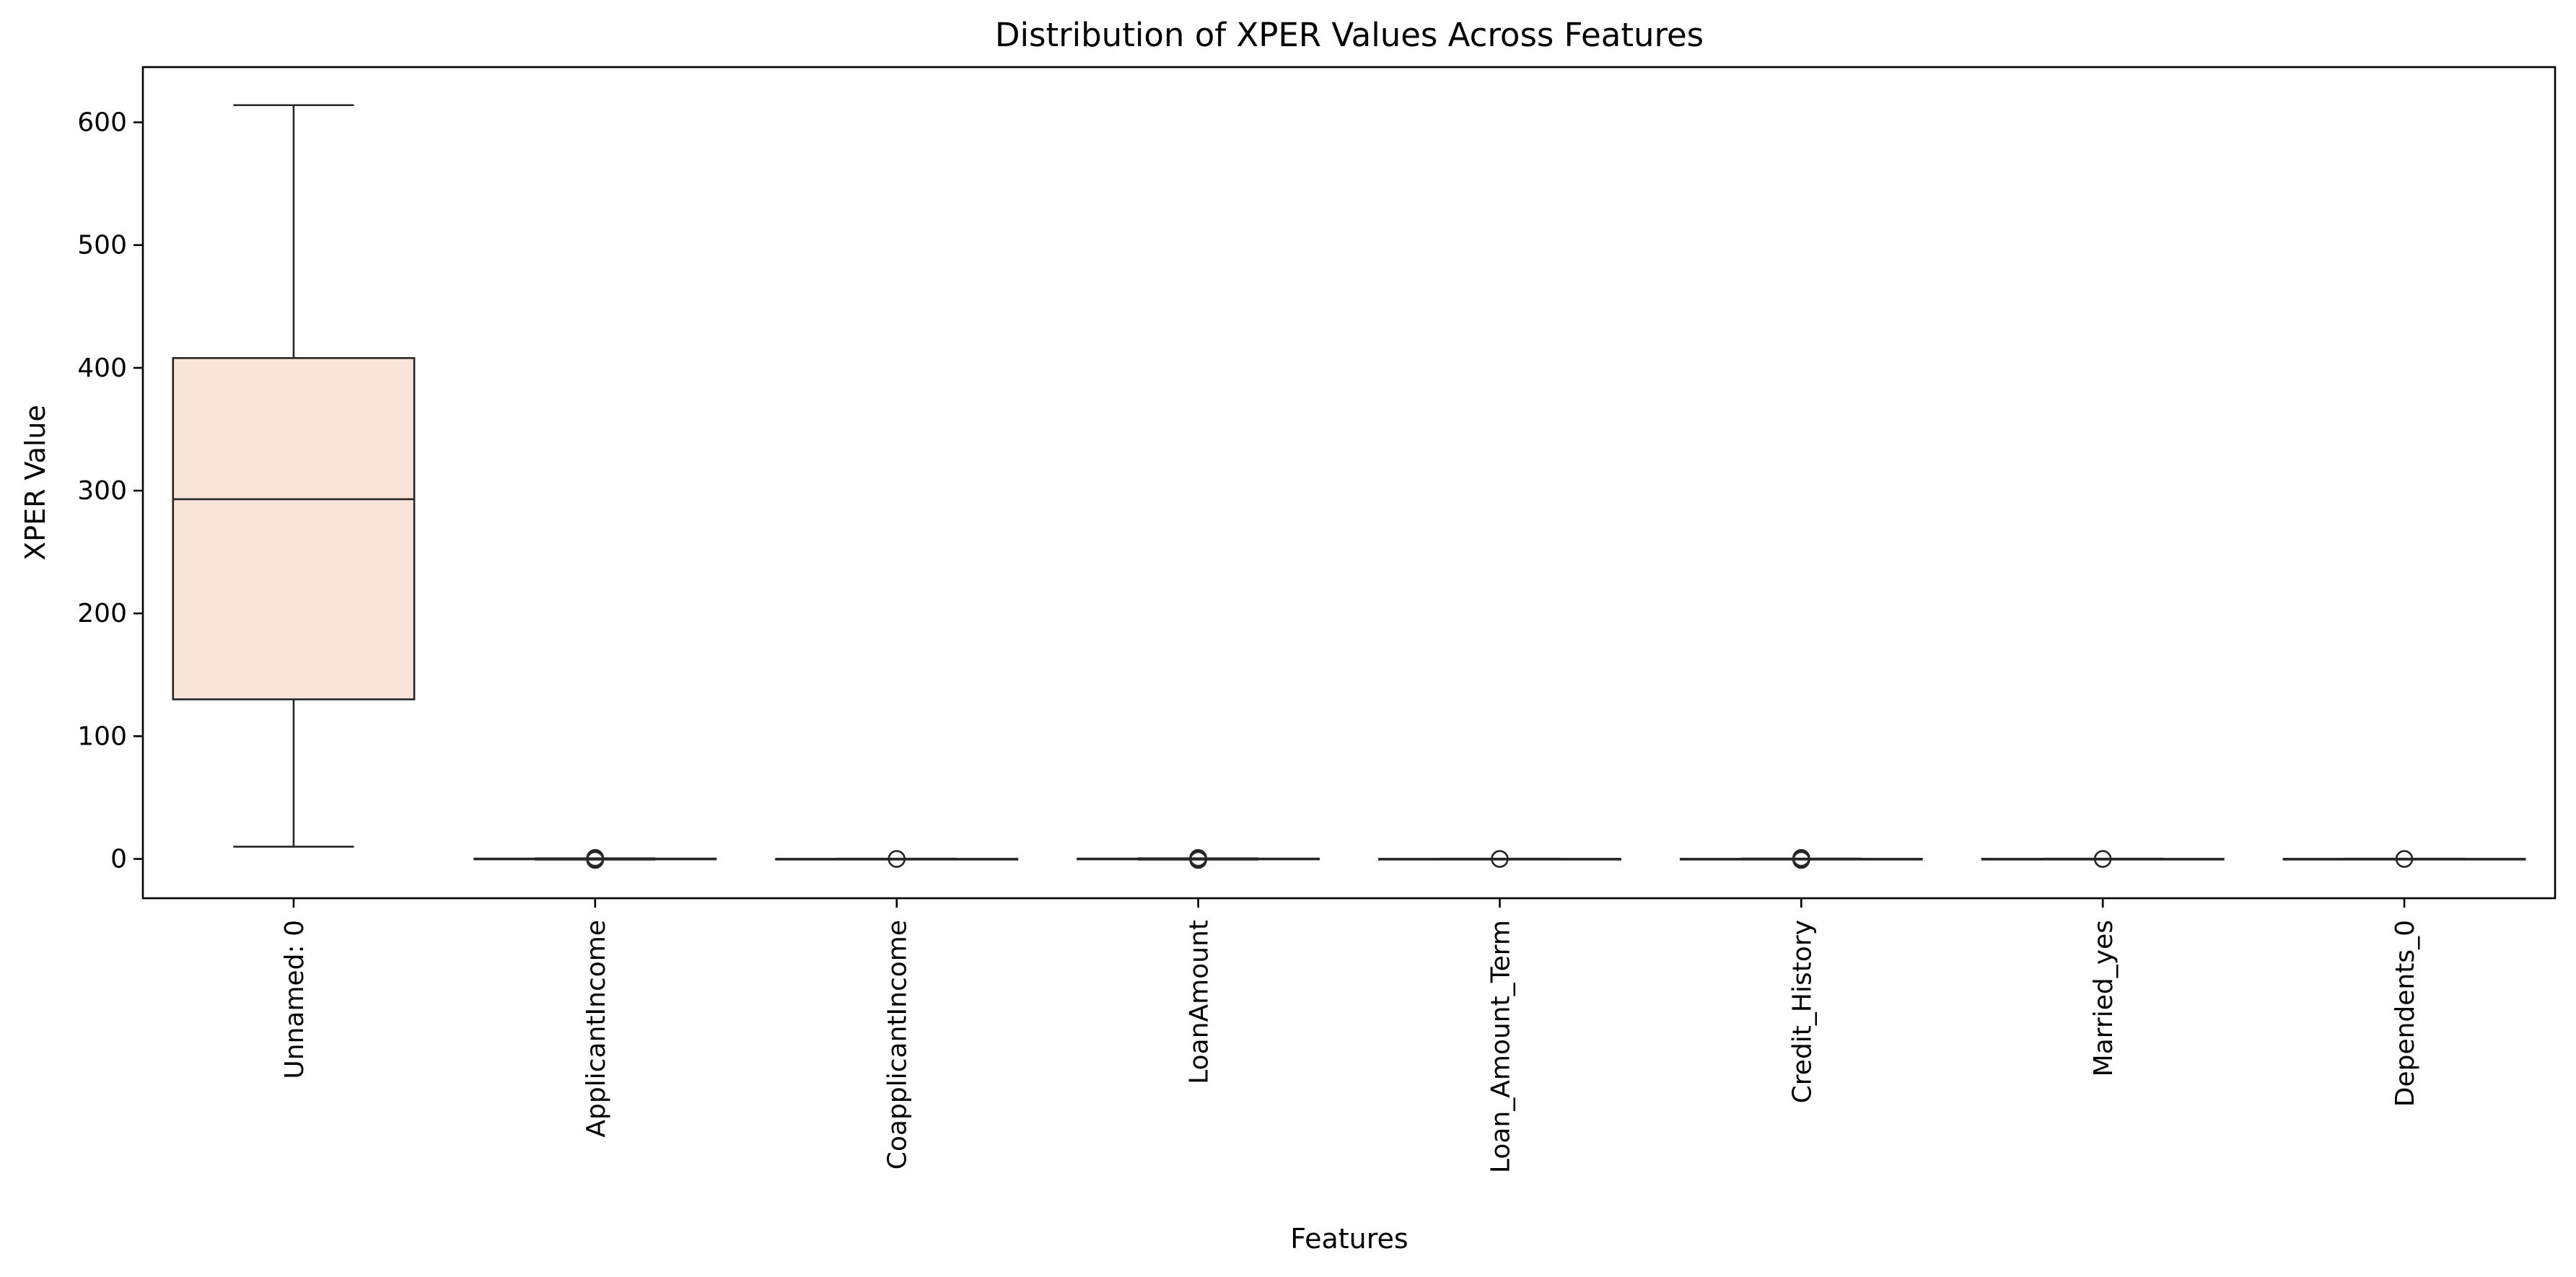  Describe the element at coordinates (118, 859) in the screenshot. I see `y-tick-label: 0` at that location.